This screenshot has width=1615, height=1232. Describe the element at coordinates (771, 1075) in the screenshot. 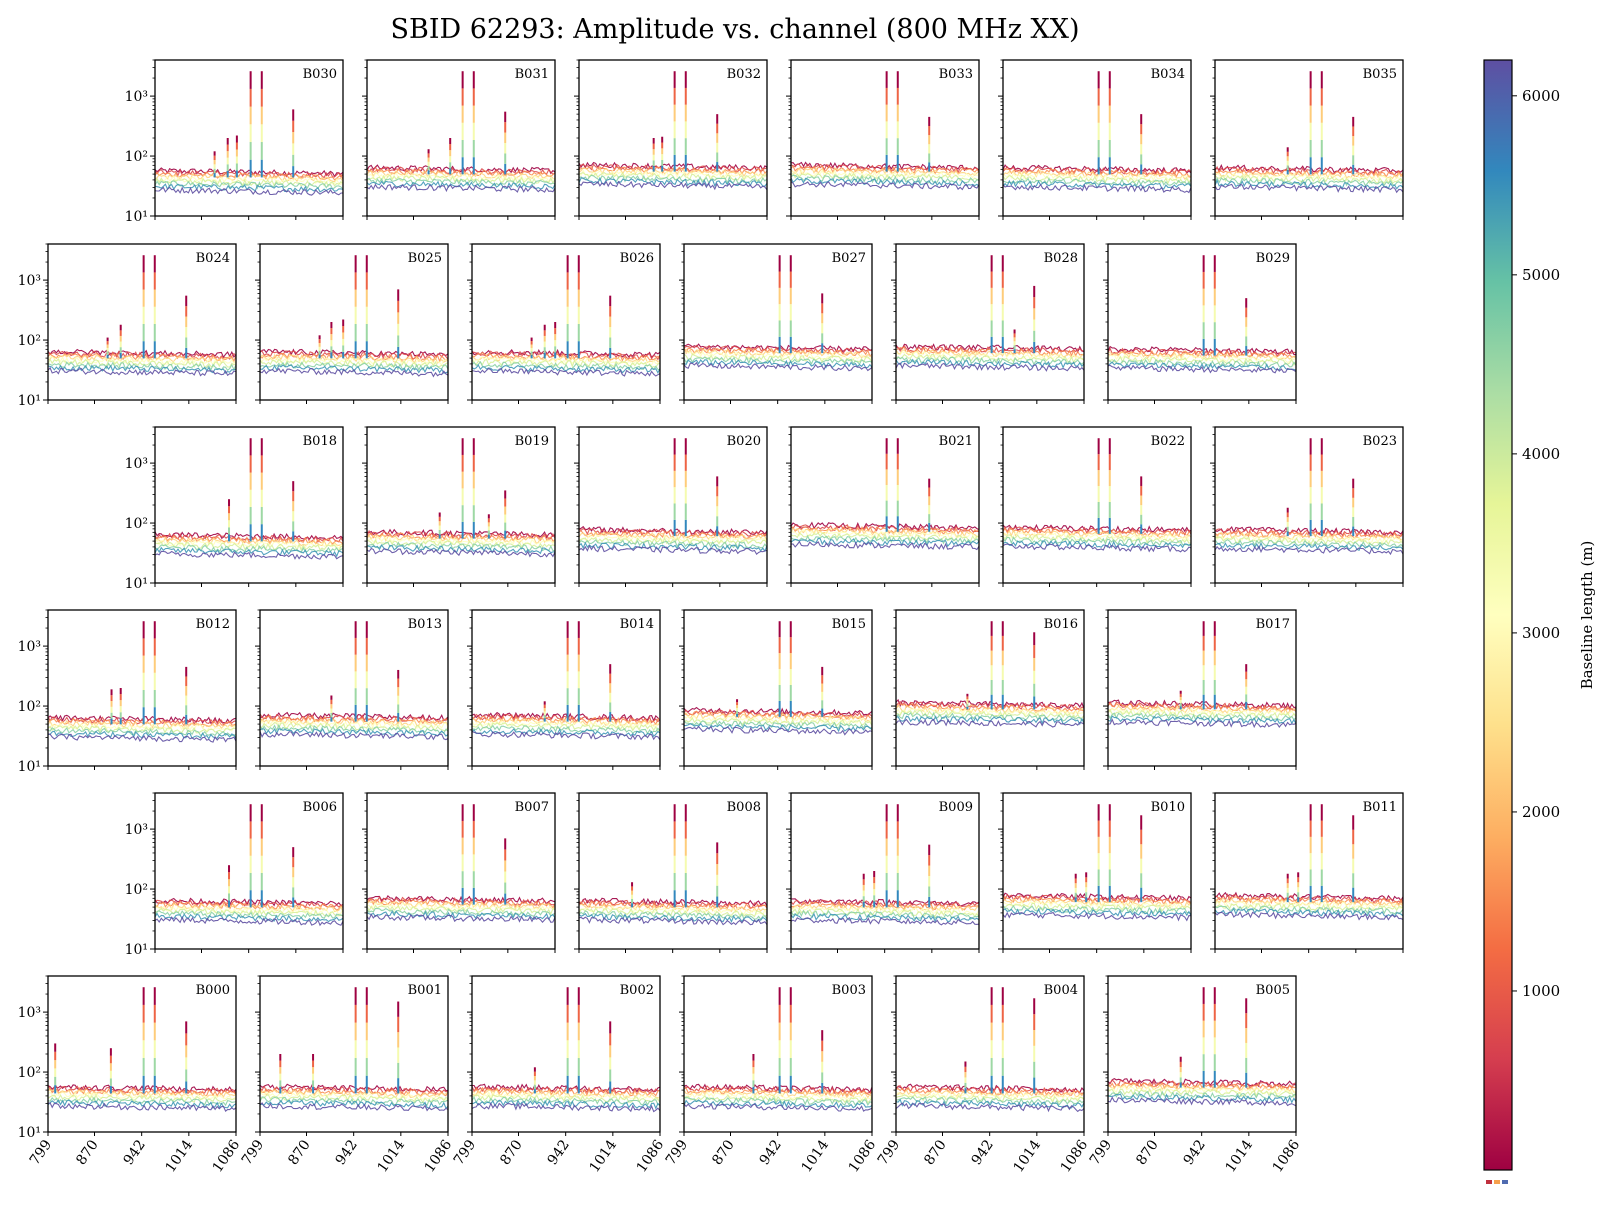

I see `panel-b003: 799 870 942 1014 1086 B003` at that location.